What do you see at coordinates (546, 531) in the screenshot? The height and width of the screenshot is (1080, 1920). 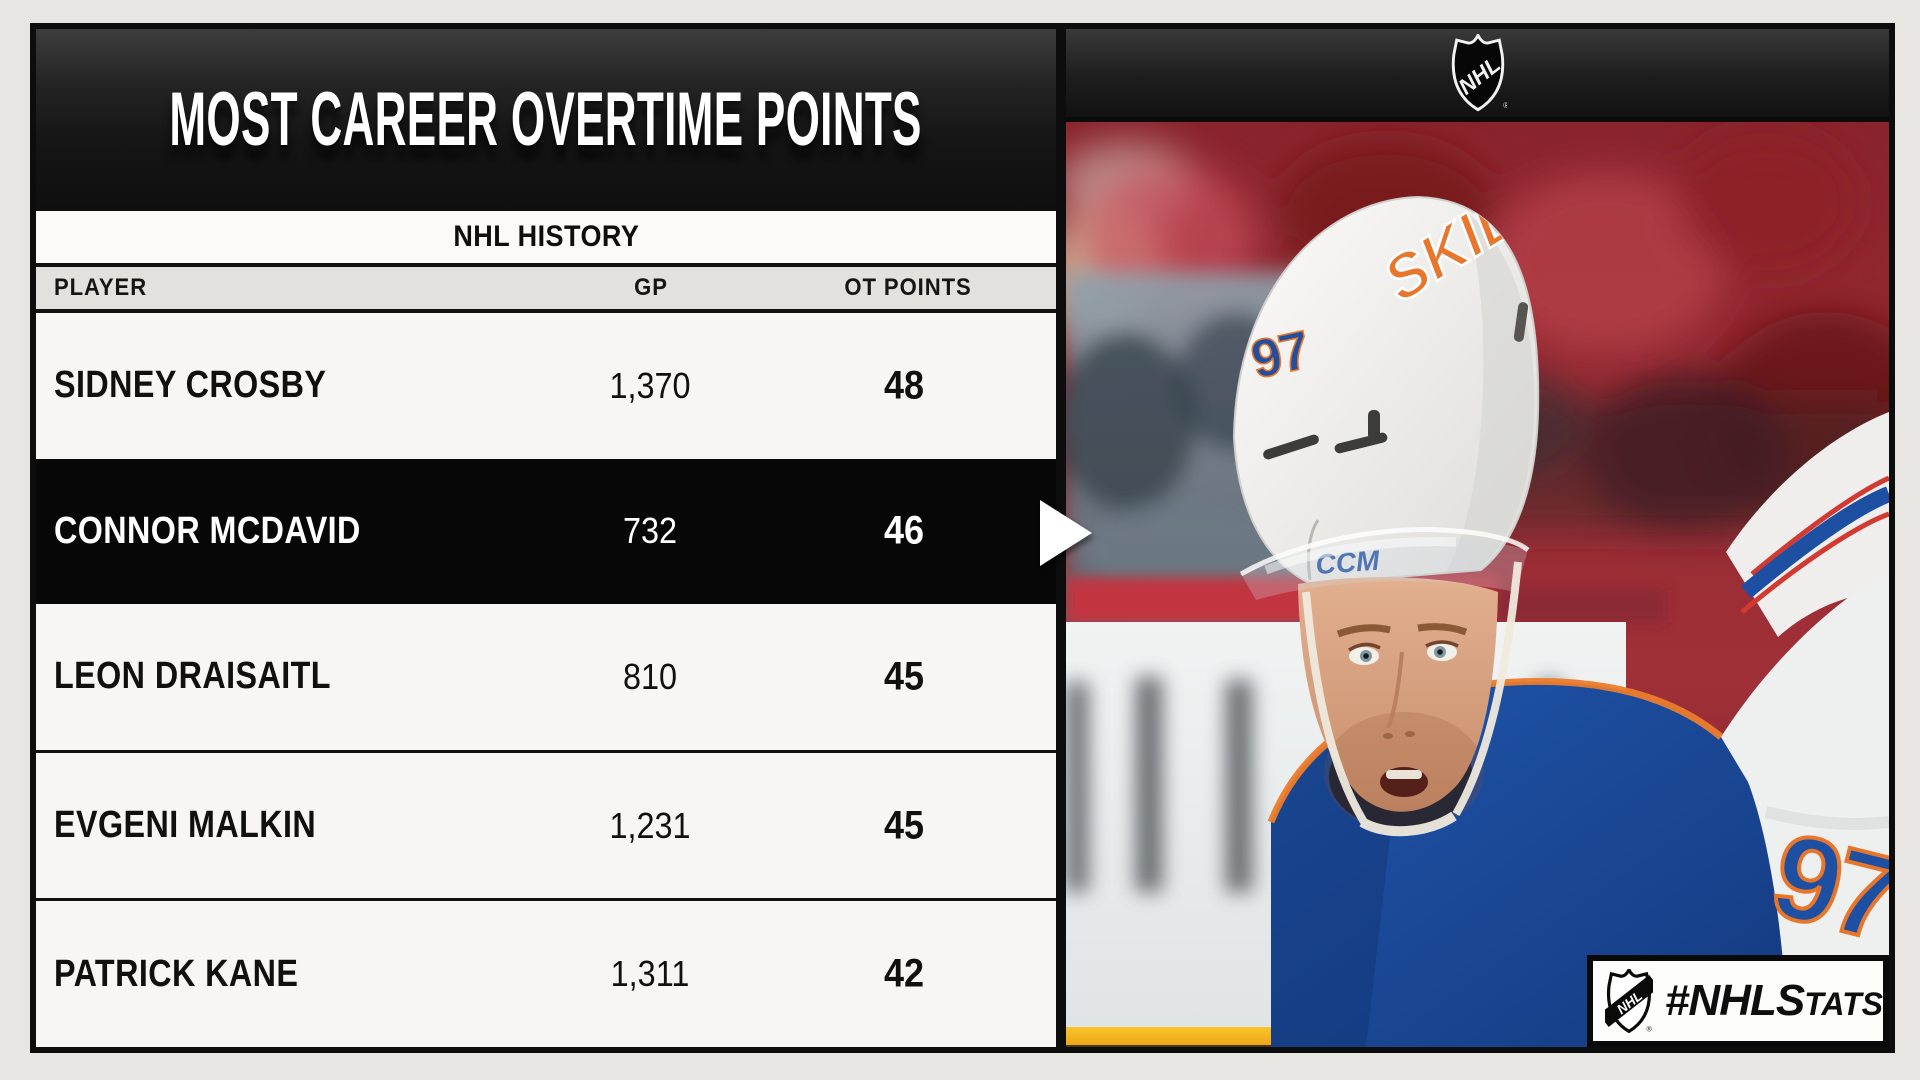 I see `table-row-highlighted: CONNOR MCDAVID 732 46` at bounding box center [546, 531].